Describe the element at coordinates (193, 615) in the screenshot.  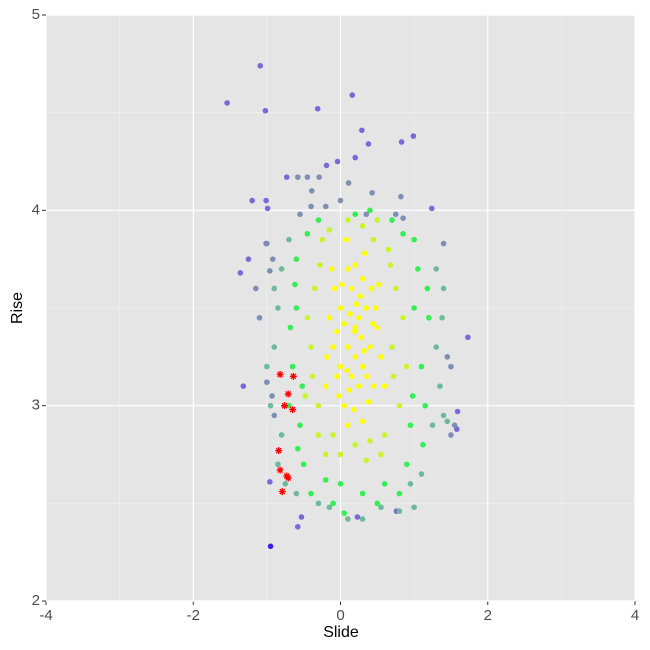
I see `x-tick-label: -2` at that location.